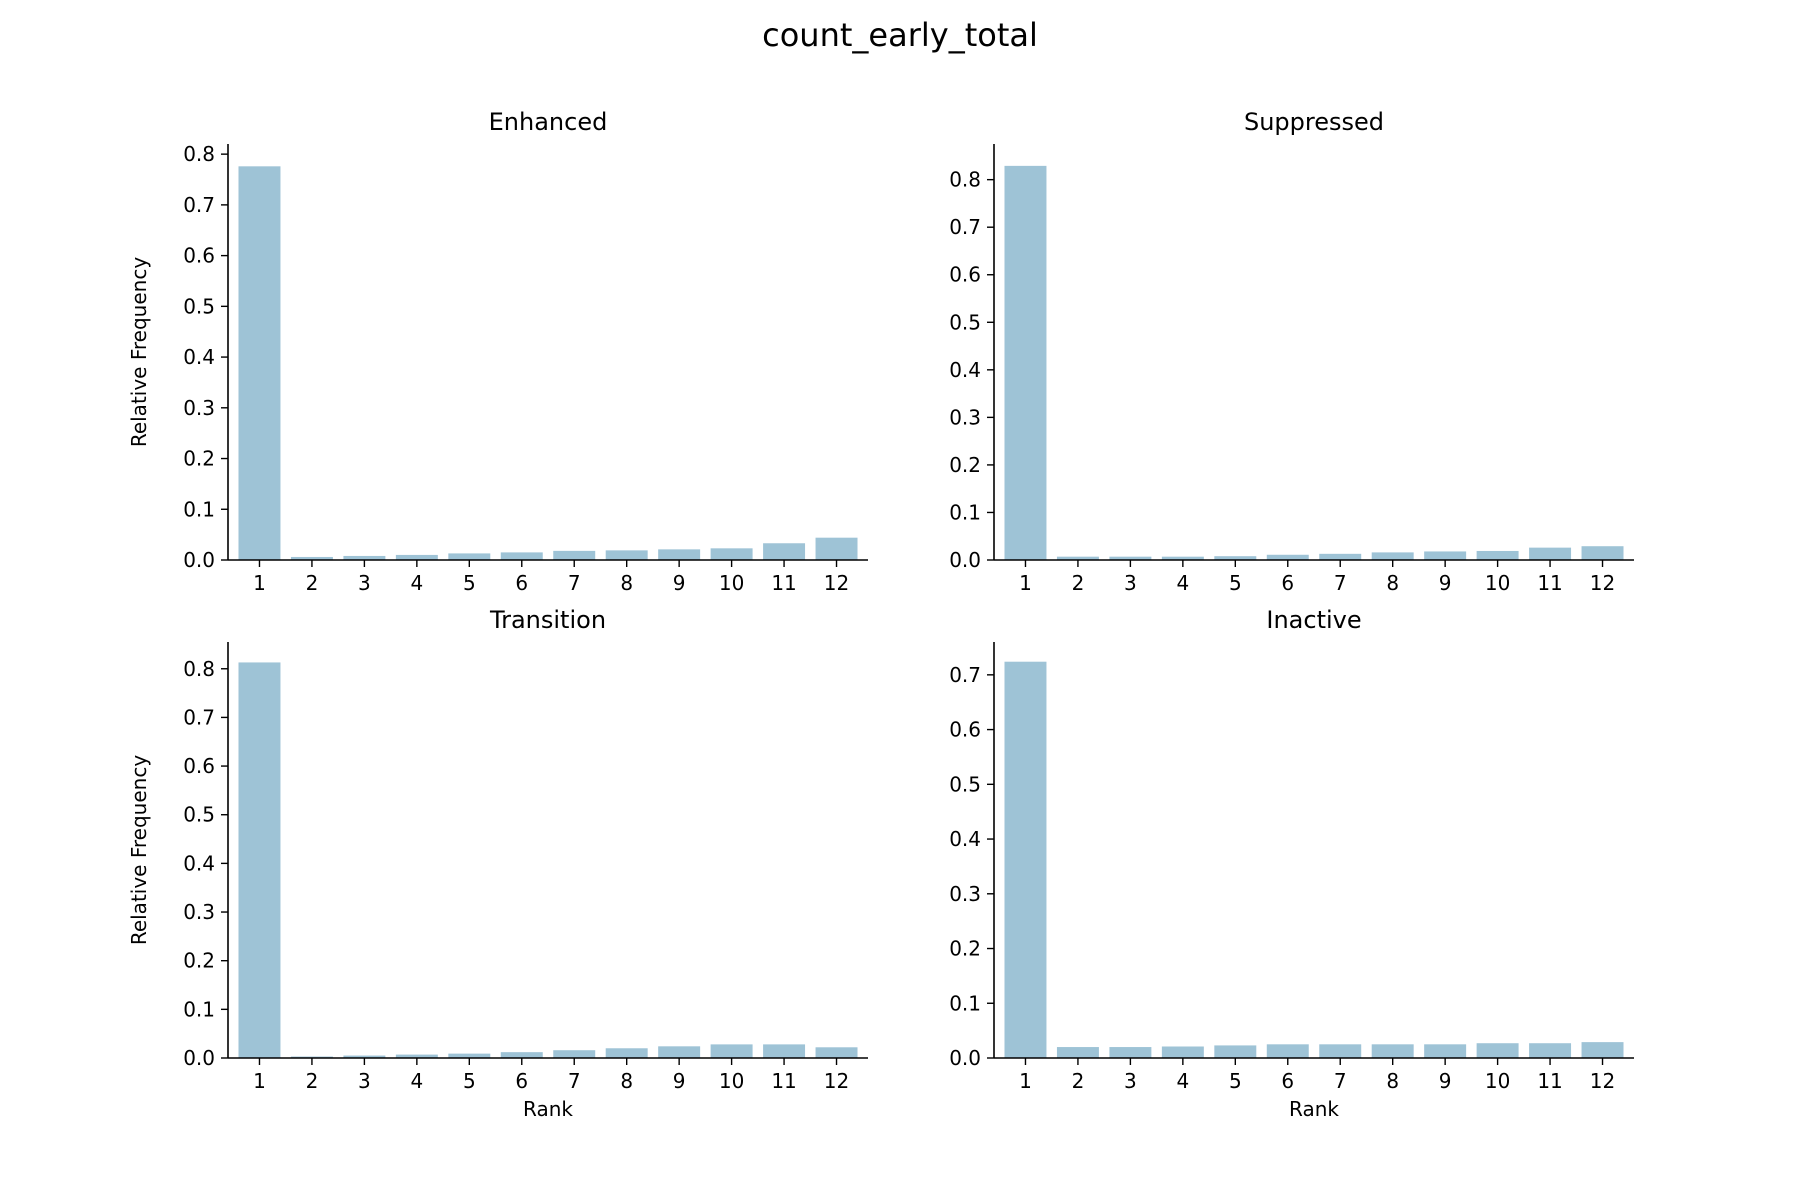 The width and height of the screenshot is (1800, 1204). I want to click on subplot-title: Inactive, so click(1313, 620).